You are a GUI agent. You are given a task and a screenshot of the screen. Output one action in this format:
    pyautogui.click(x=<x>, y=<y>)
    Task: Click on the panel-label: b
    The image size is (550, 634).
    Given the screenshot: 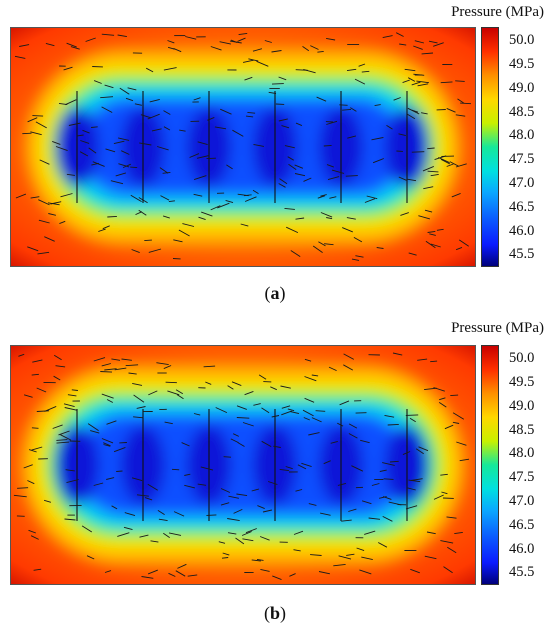 What is the action you would take?
    pyautogui.click(x=274, y=613)
    